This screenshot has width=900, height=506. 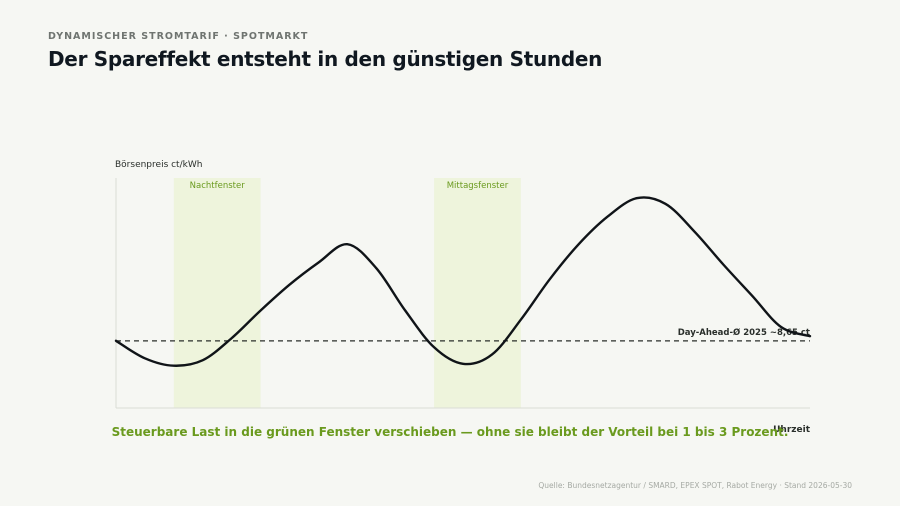 What do you see at coordinates (178, 36) in the screenshot?
I see `kicker: DYNAMISCHER STROMTARIF · SPOTMARKT` at bounding box center [178, 36].